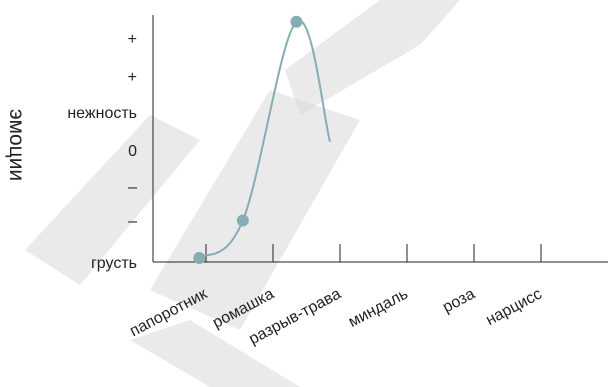  Describe the element at coordinates (102, 151) in the screenshot. I see `y-ticks: грусть – – 0 нежность + +` at that location.